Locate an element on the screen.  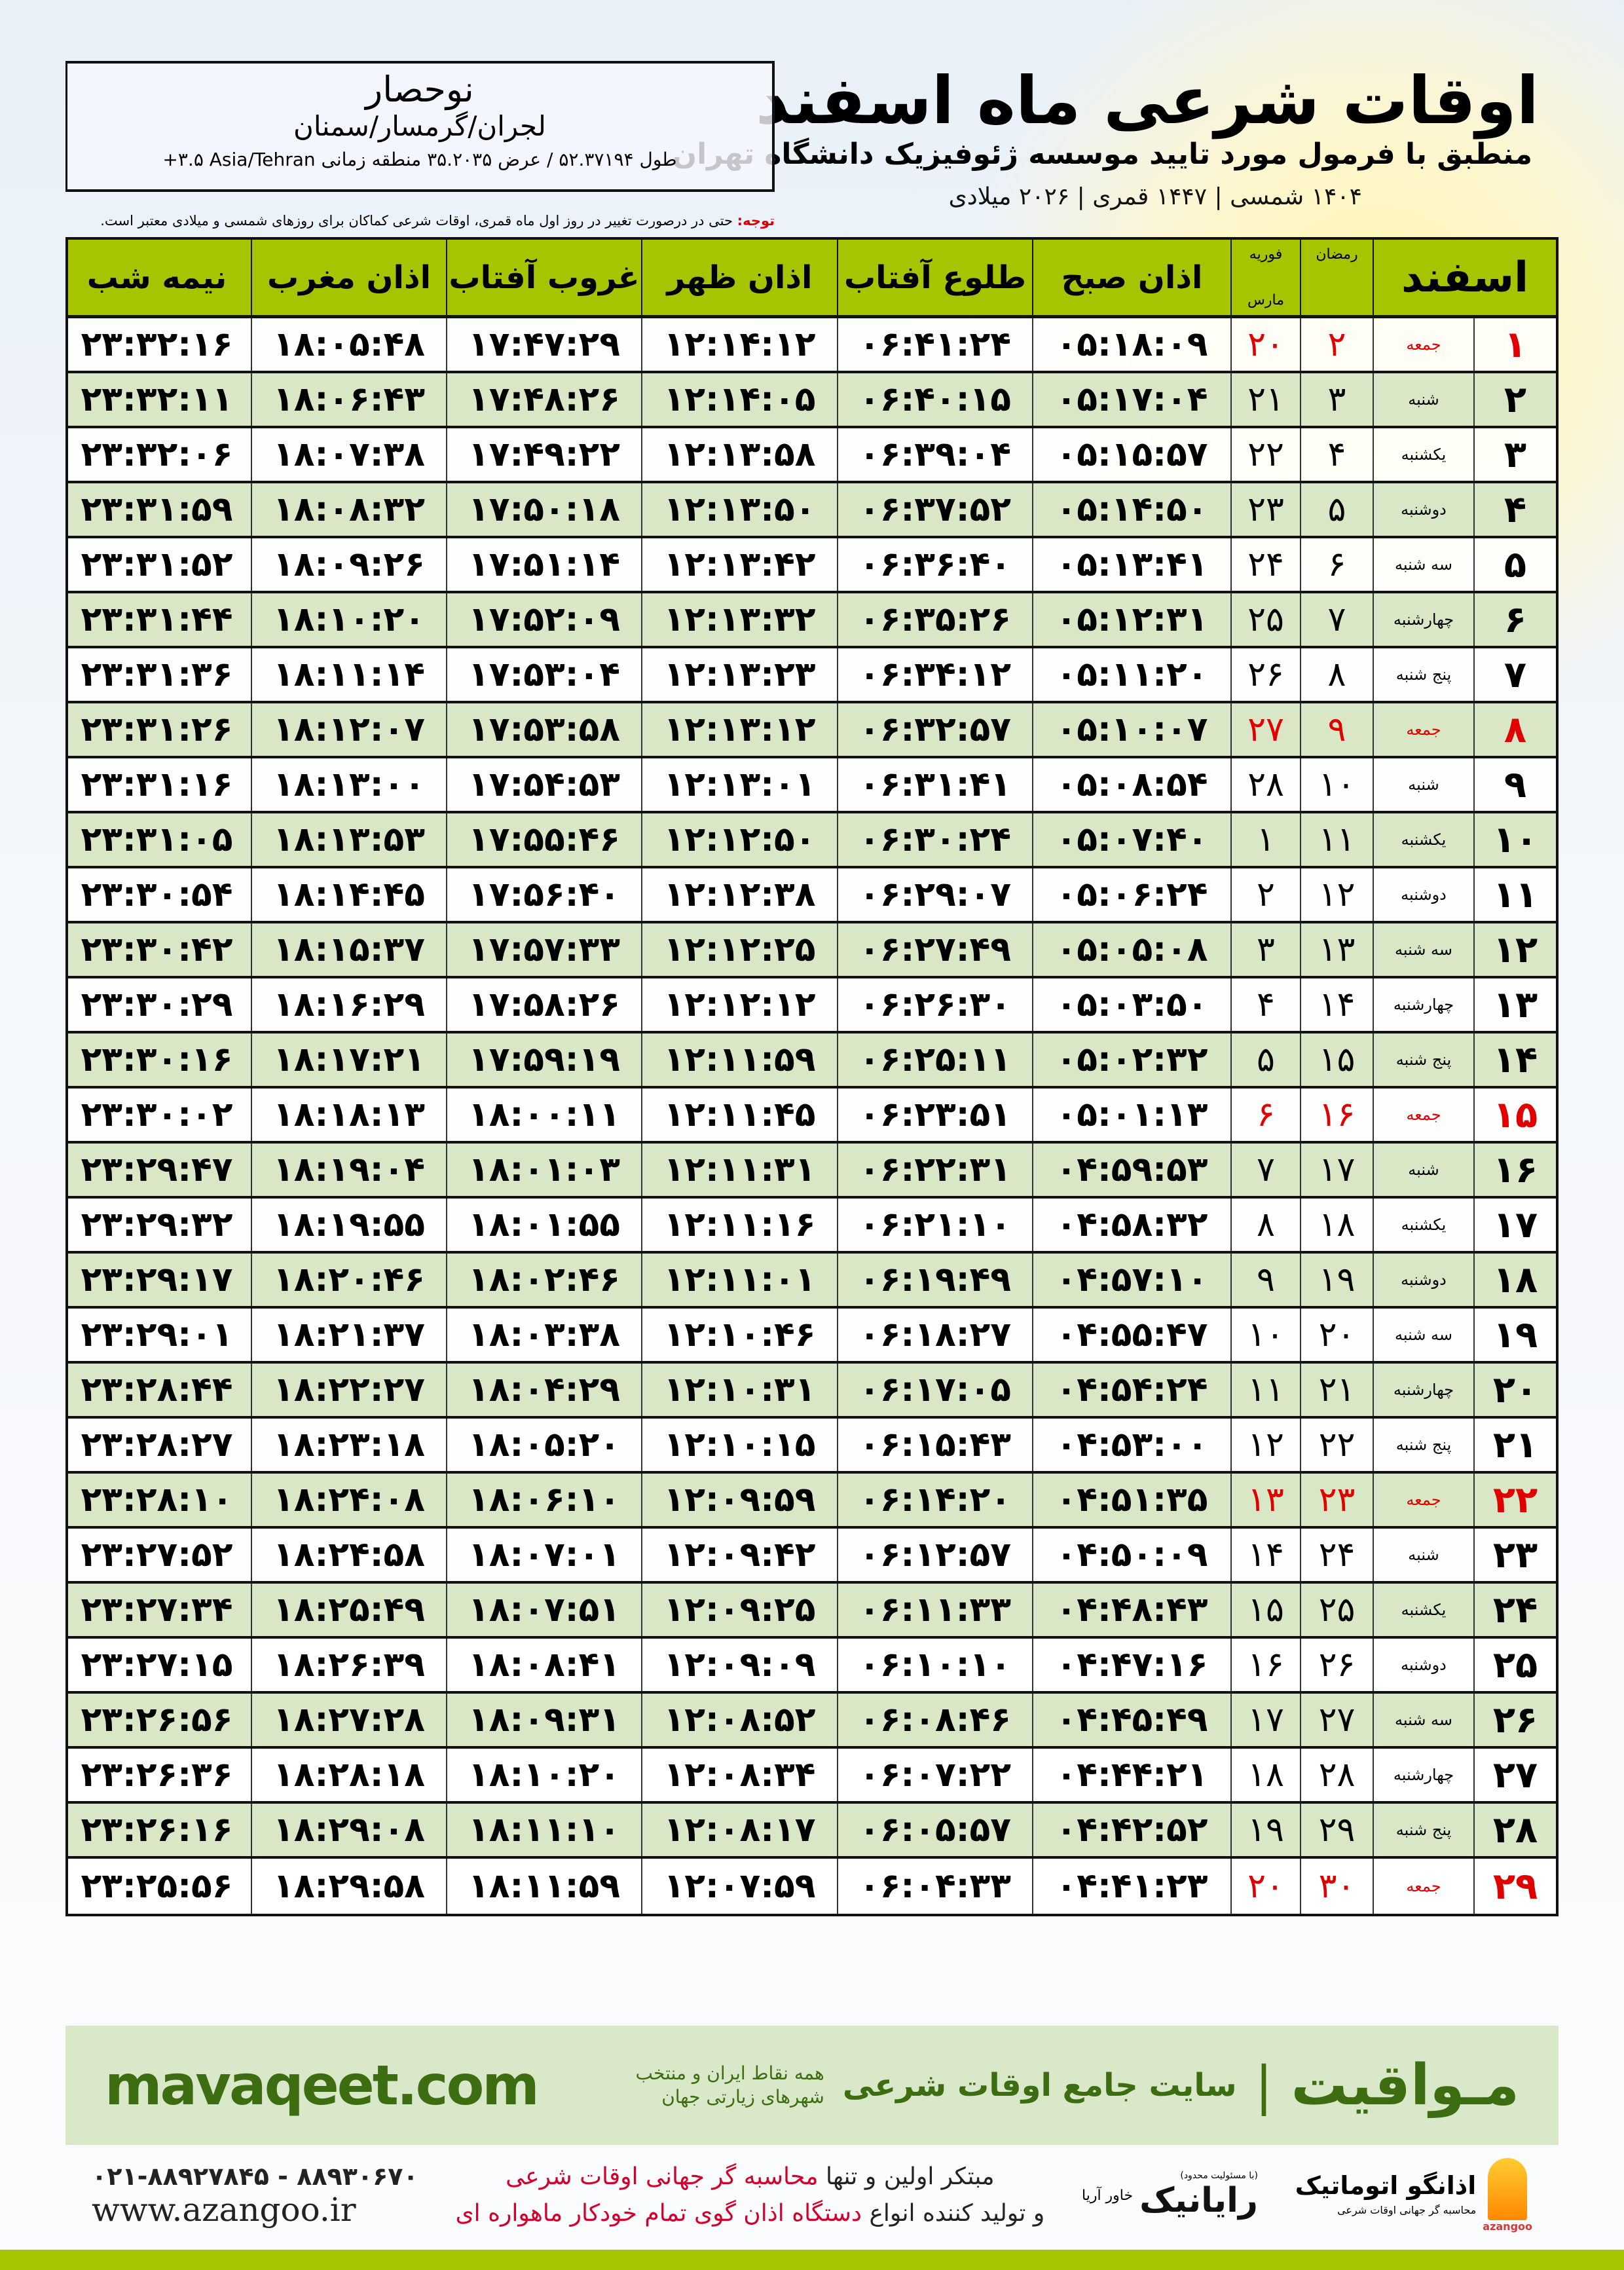
day-number: ۱۰ is located at coordinates (1514, 839).